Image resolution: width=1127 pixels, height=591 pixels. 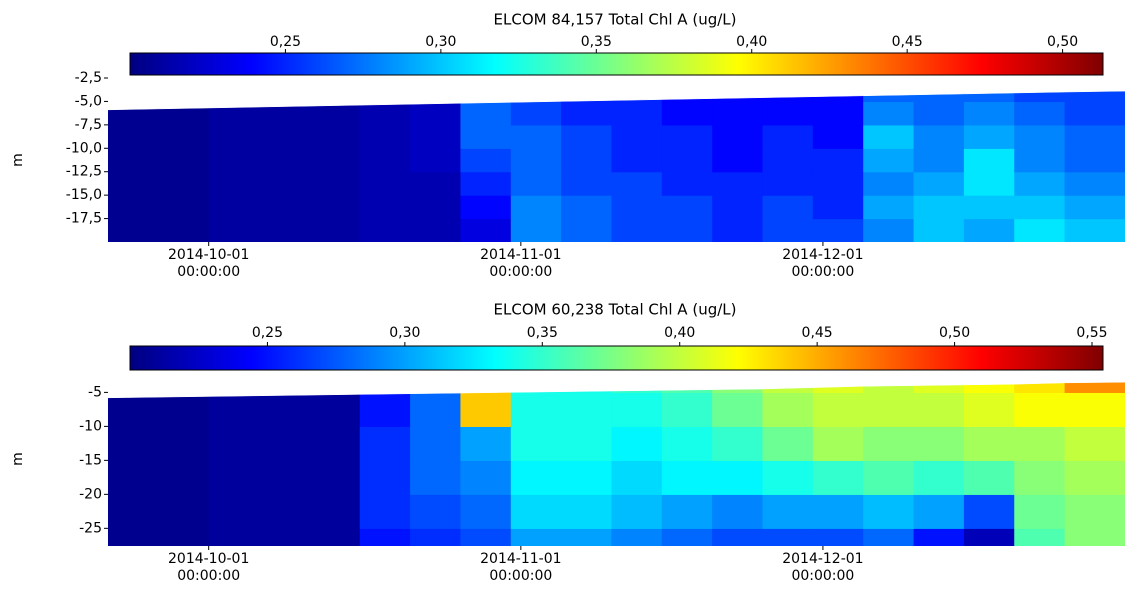 What do you see at coordinates (267, 333) in the screenshot?
I see `colorbar-tick-label: 0,25` at bounding box center [267, 333].